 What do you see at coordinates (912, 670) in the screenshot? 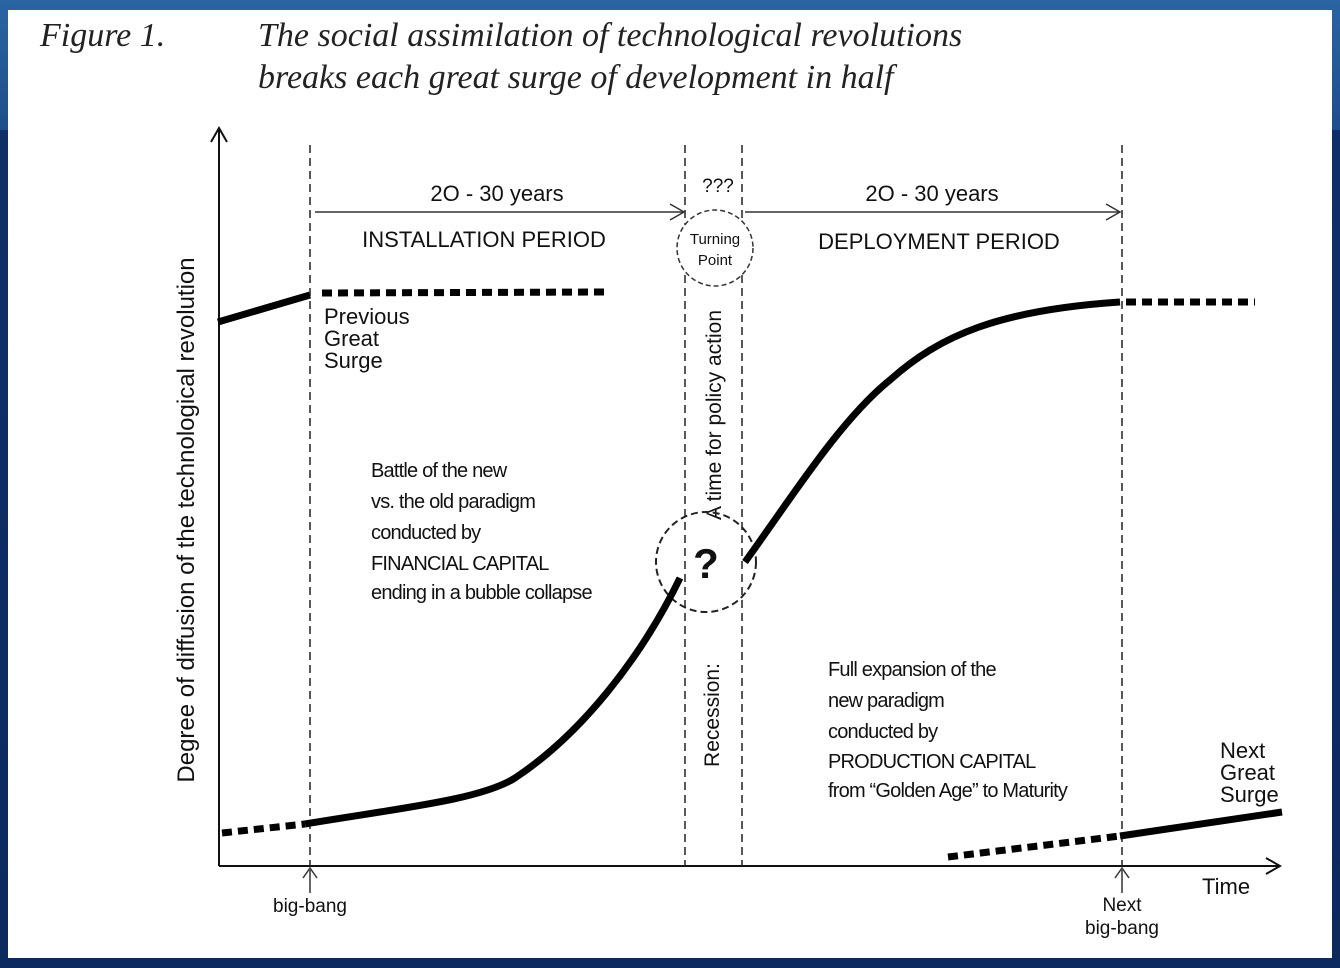
I see `svg-text: Full expansion of the` at bounding box center [912, 670].